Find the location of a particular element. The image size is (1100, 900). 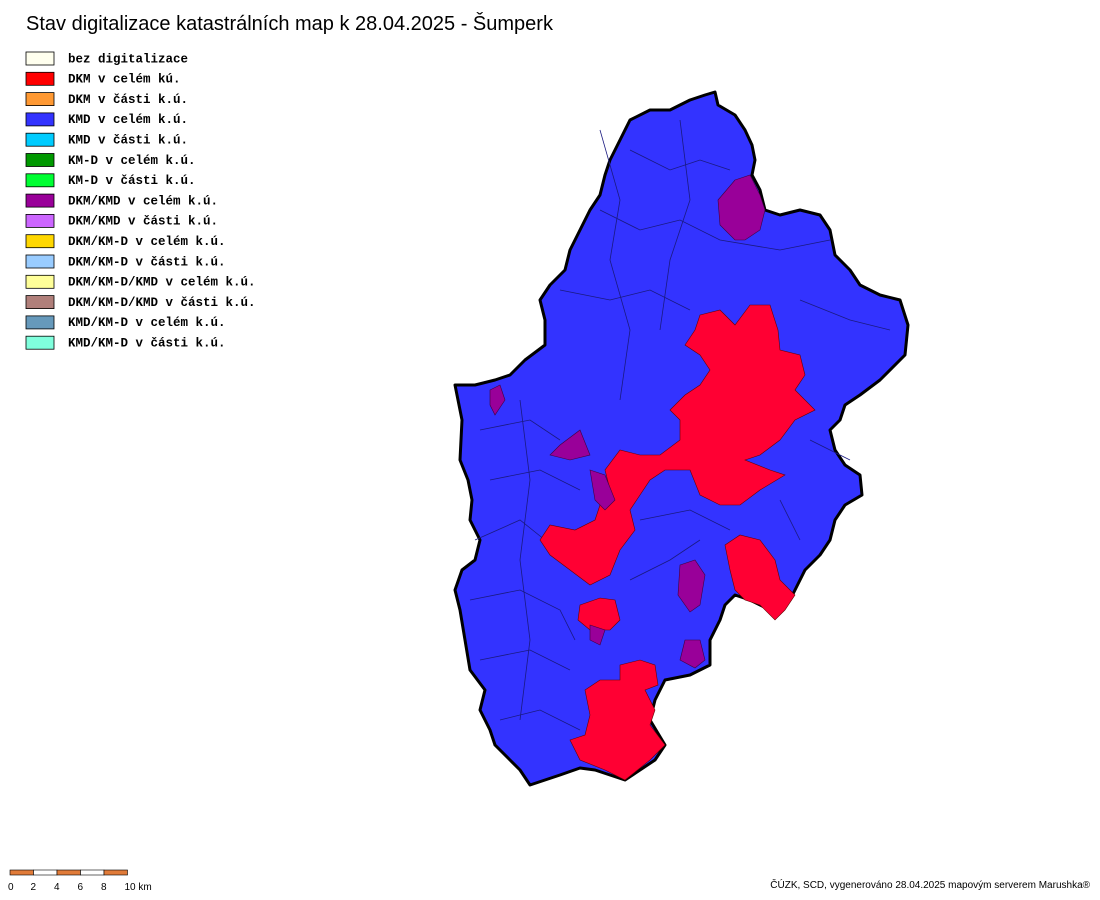

scale-bar: 0 2 4 6 8 10 km is located at coordinates (80, 881).